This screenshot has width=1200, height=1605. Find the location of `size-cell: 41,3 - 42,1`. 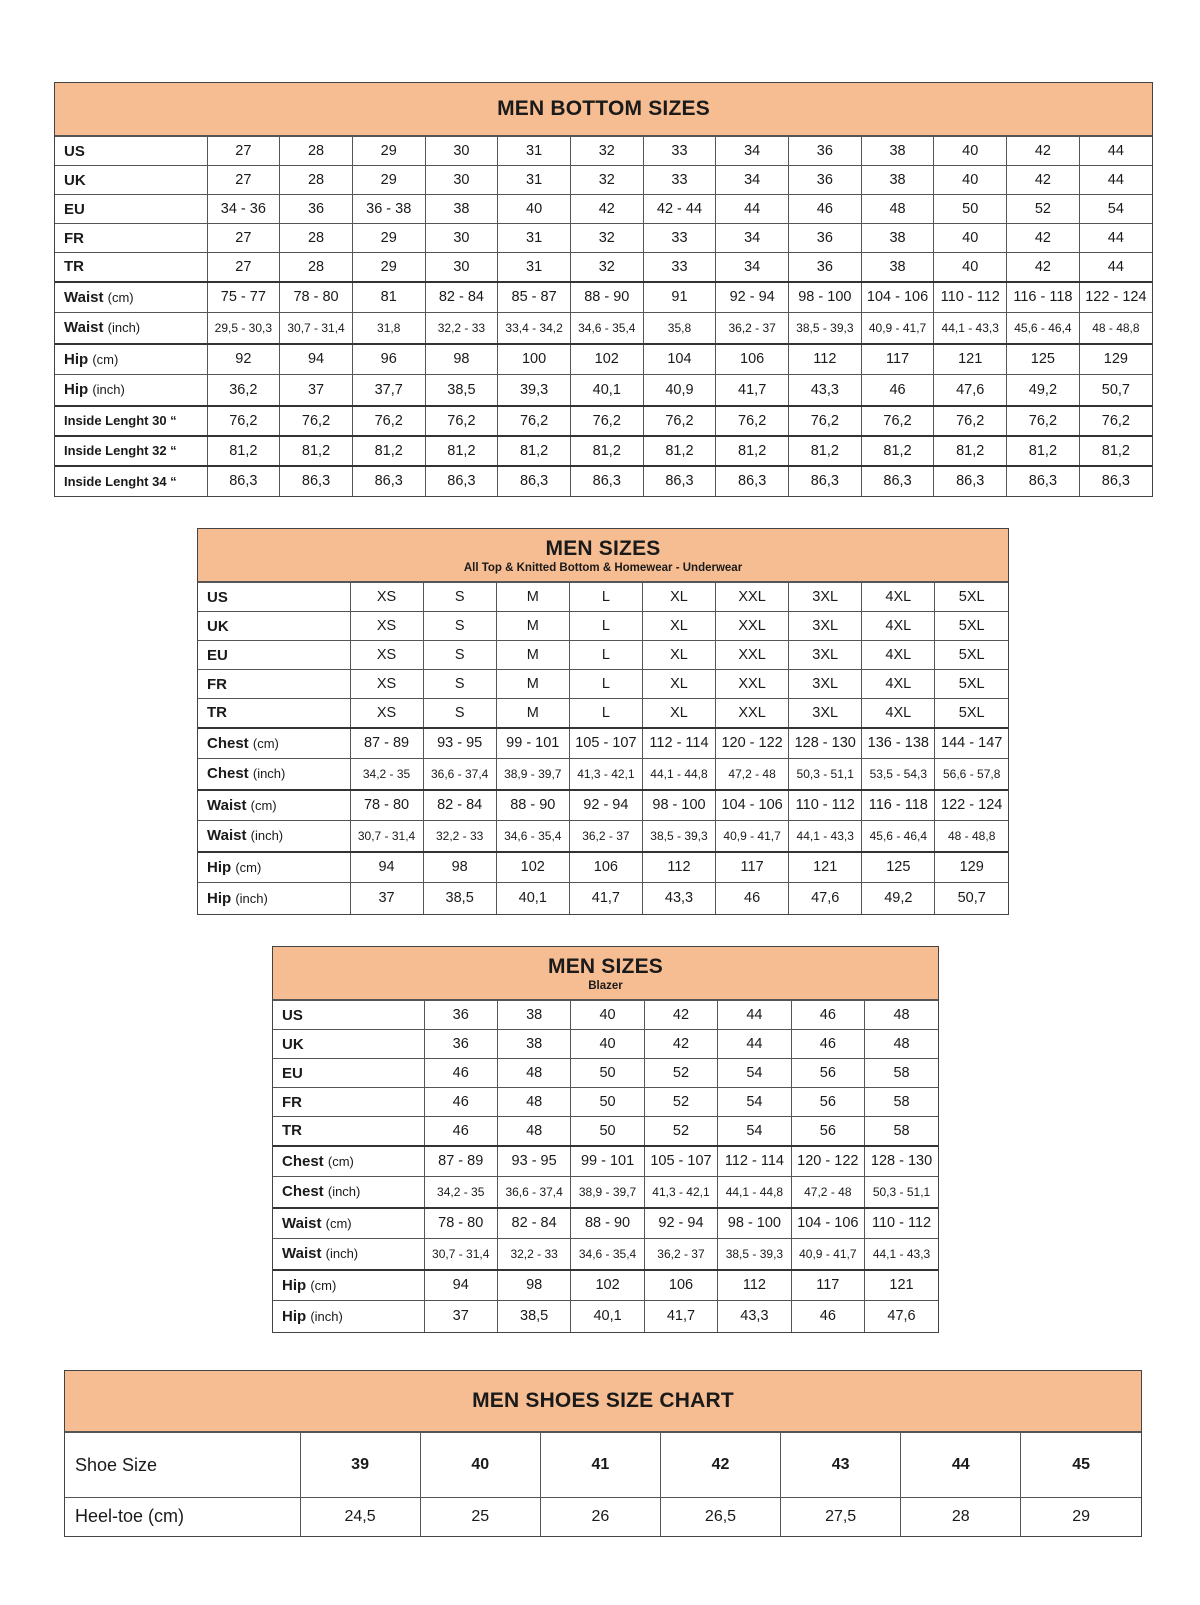

size-cell: 41,3 - 42,1 is located at coordinates (605, 774).